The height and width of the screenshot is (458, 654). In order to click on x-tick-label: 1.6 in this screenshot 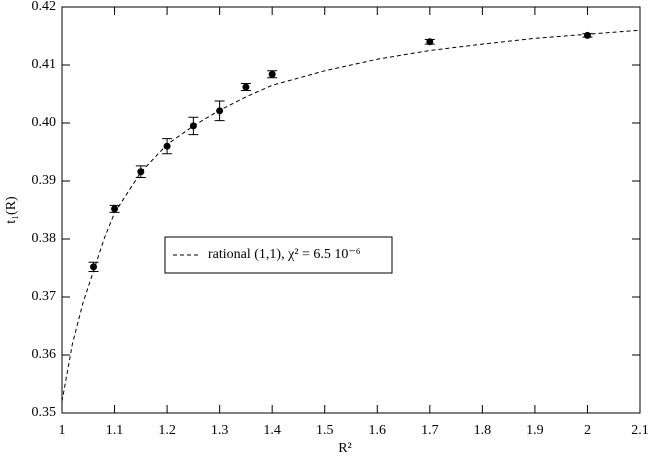, I will do `click(378, 430)`.